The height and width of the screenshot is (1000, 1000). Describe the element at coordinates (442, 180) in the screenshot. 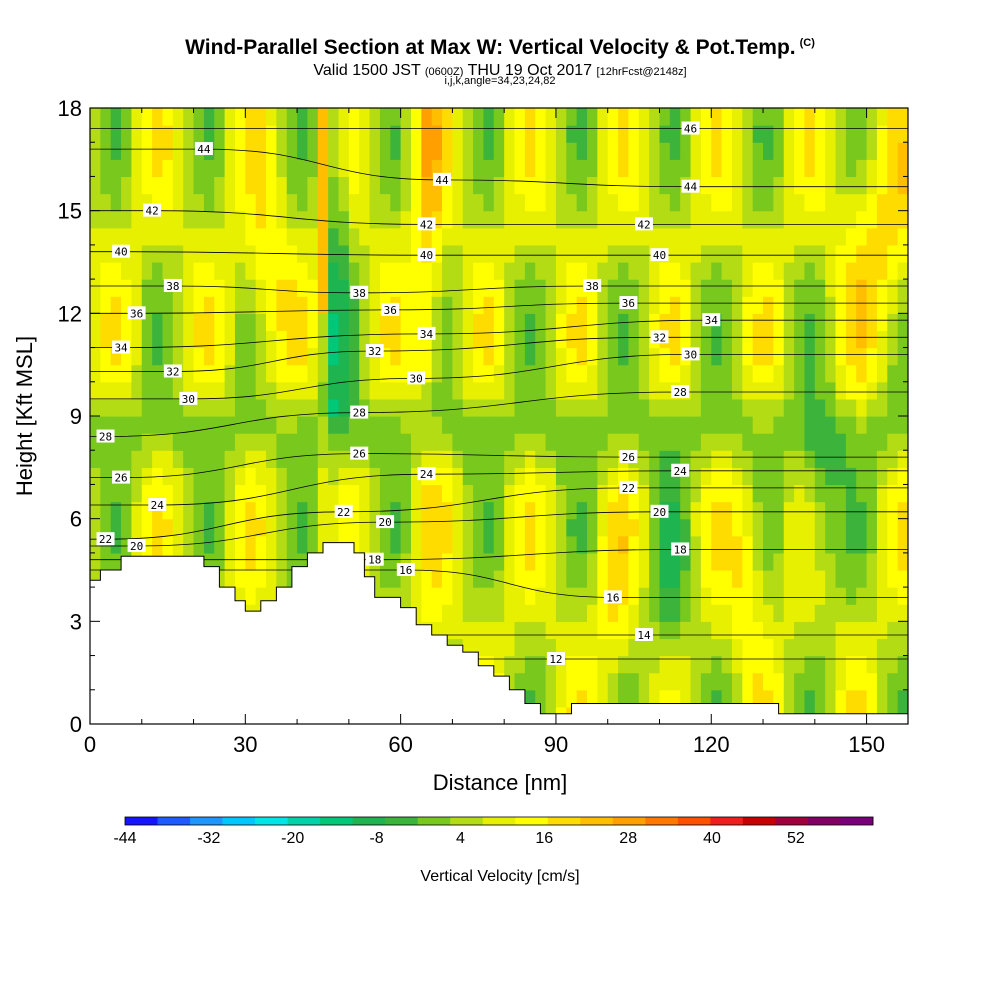

I see `theta-label-text: 44` at that location.